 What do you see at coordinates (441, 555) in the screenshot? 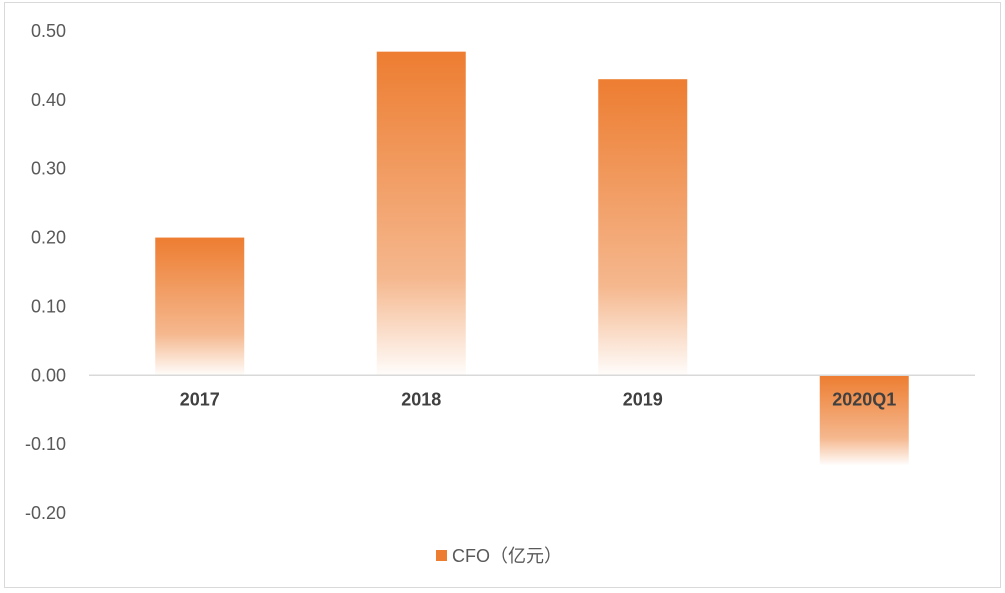
I see `legend-swatch` at bounding box center [441, 555].